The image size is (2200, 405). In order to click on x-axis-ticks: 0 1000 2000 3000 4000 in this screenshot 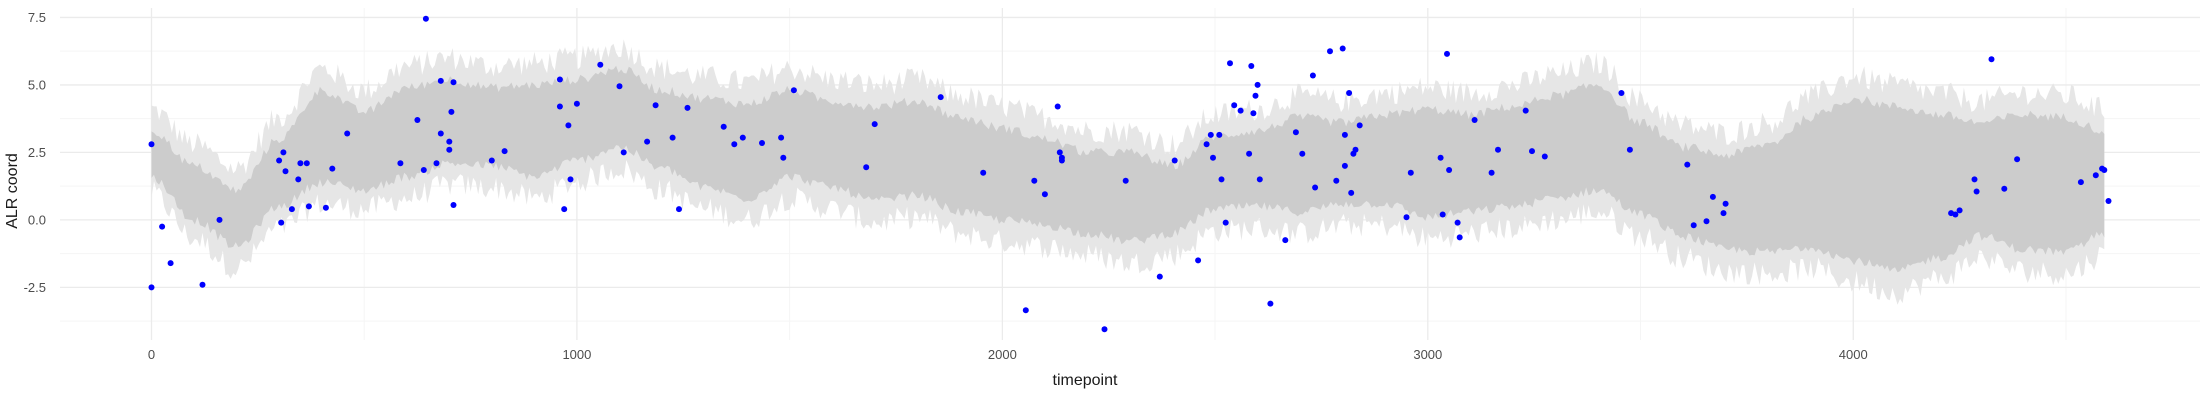, I will do `click(1008, 354)`.